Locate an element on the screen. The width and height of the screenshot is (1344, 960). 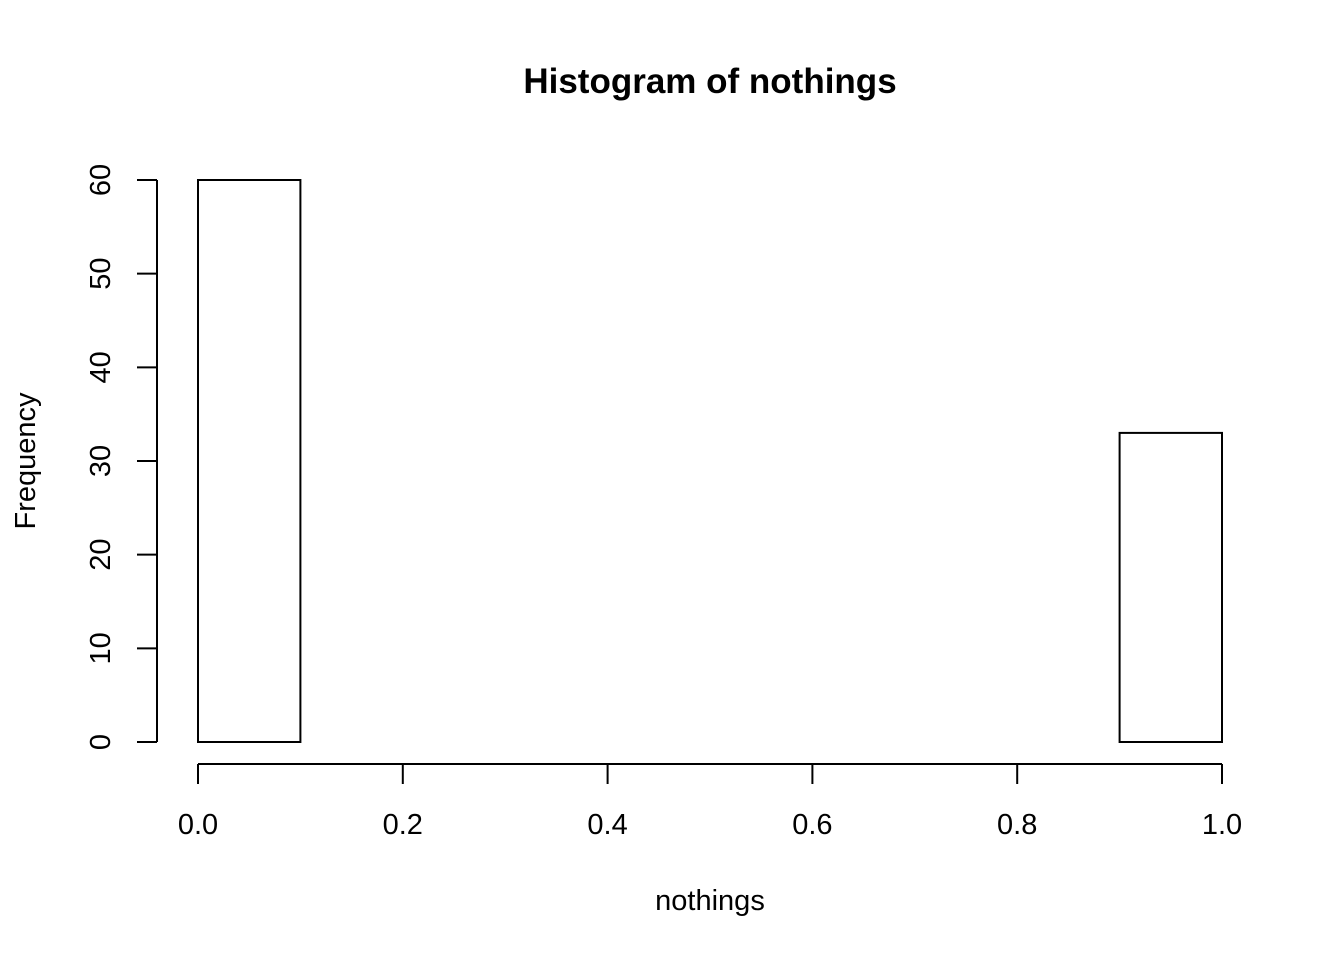
x-tick-label-2: 0.4 is located at coordinates (607, 825).